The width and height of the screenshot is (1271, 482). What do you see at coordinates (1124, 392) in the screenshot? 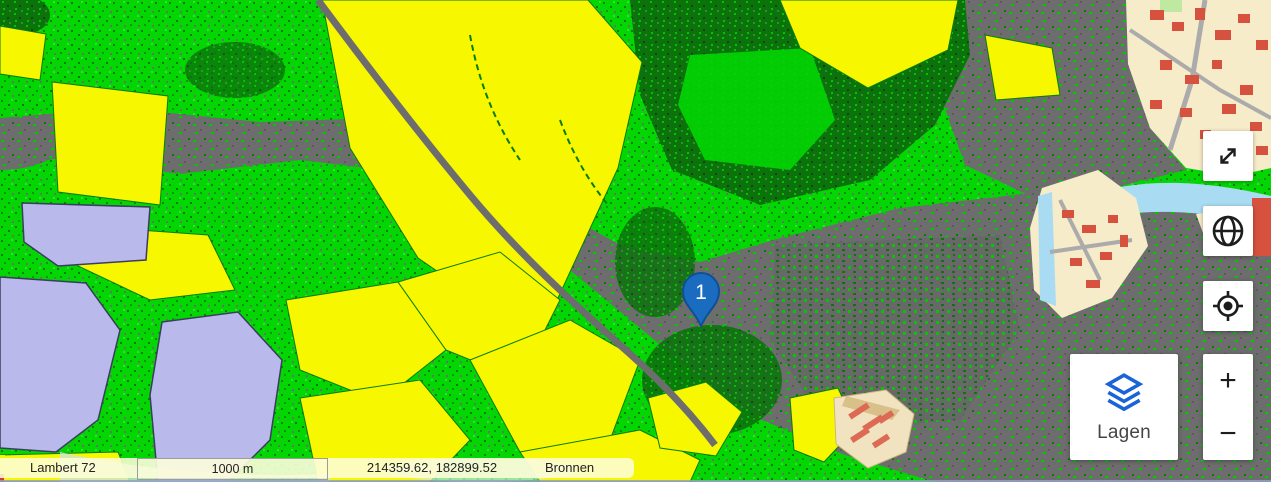
I see `layers-icon` at bounding box center [1124, 392].